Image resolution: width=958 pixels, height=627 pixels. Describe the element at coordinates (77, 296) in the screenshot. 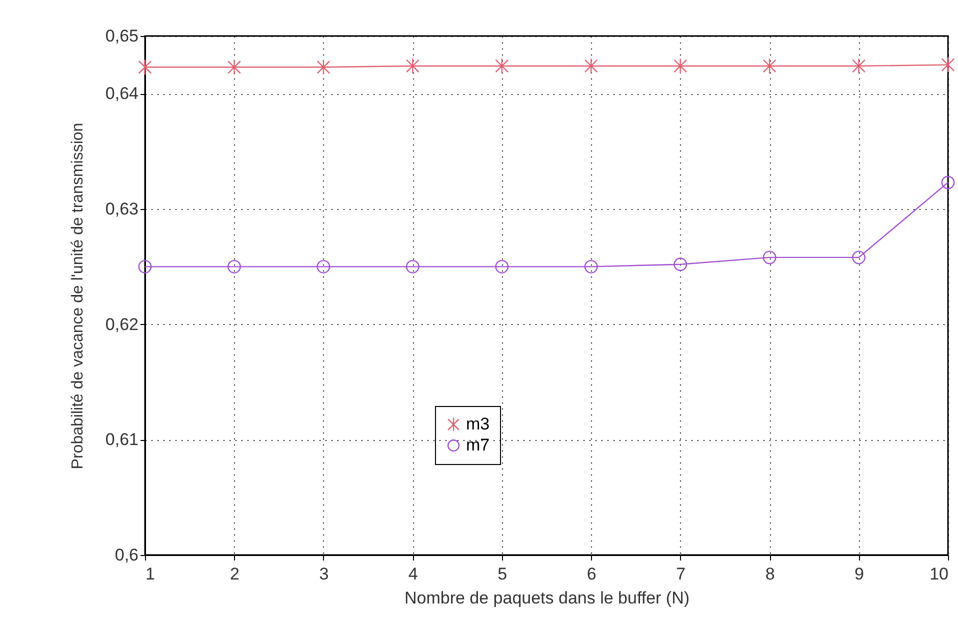

I see `y-axis-title: Probabilité de vacance de l'unité de transmission` at that location.